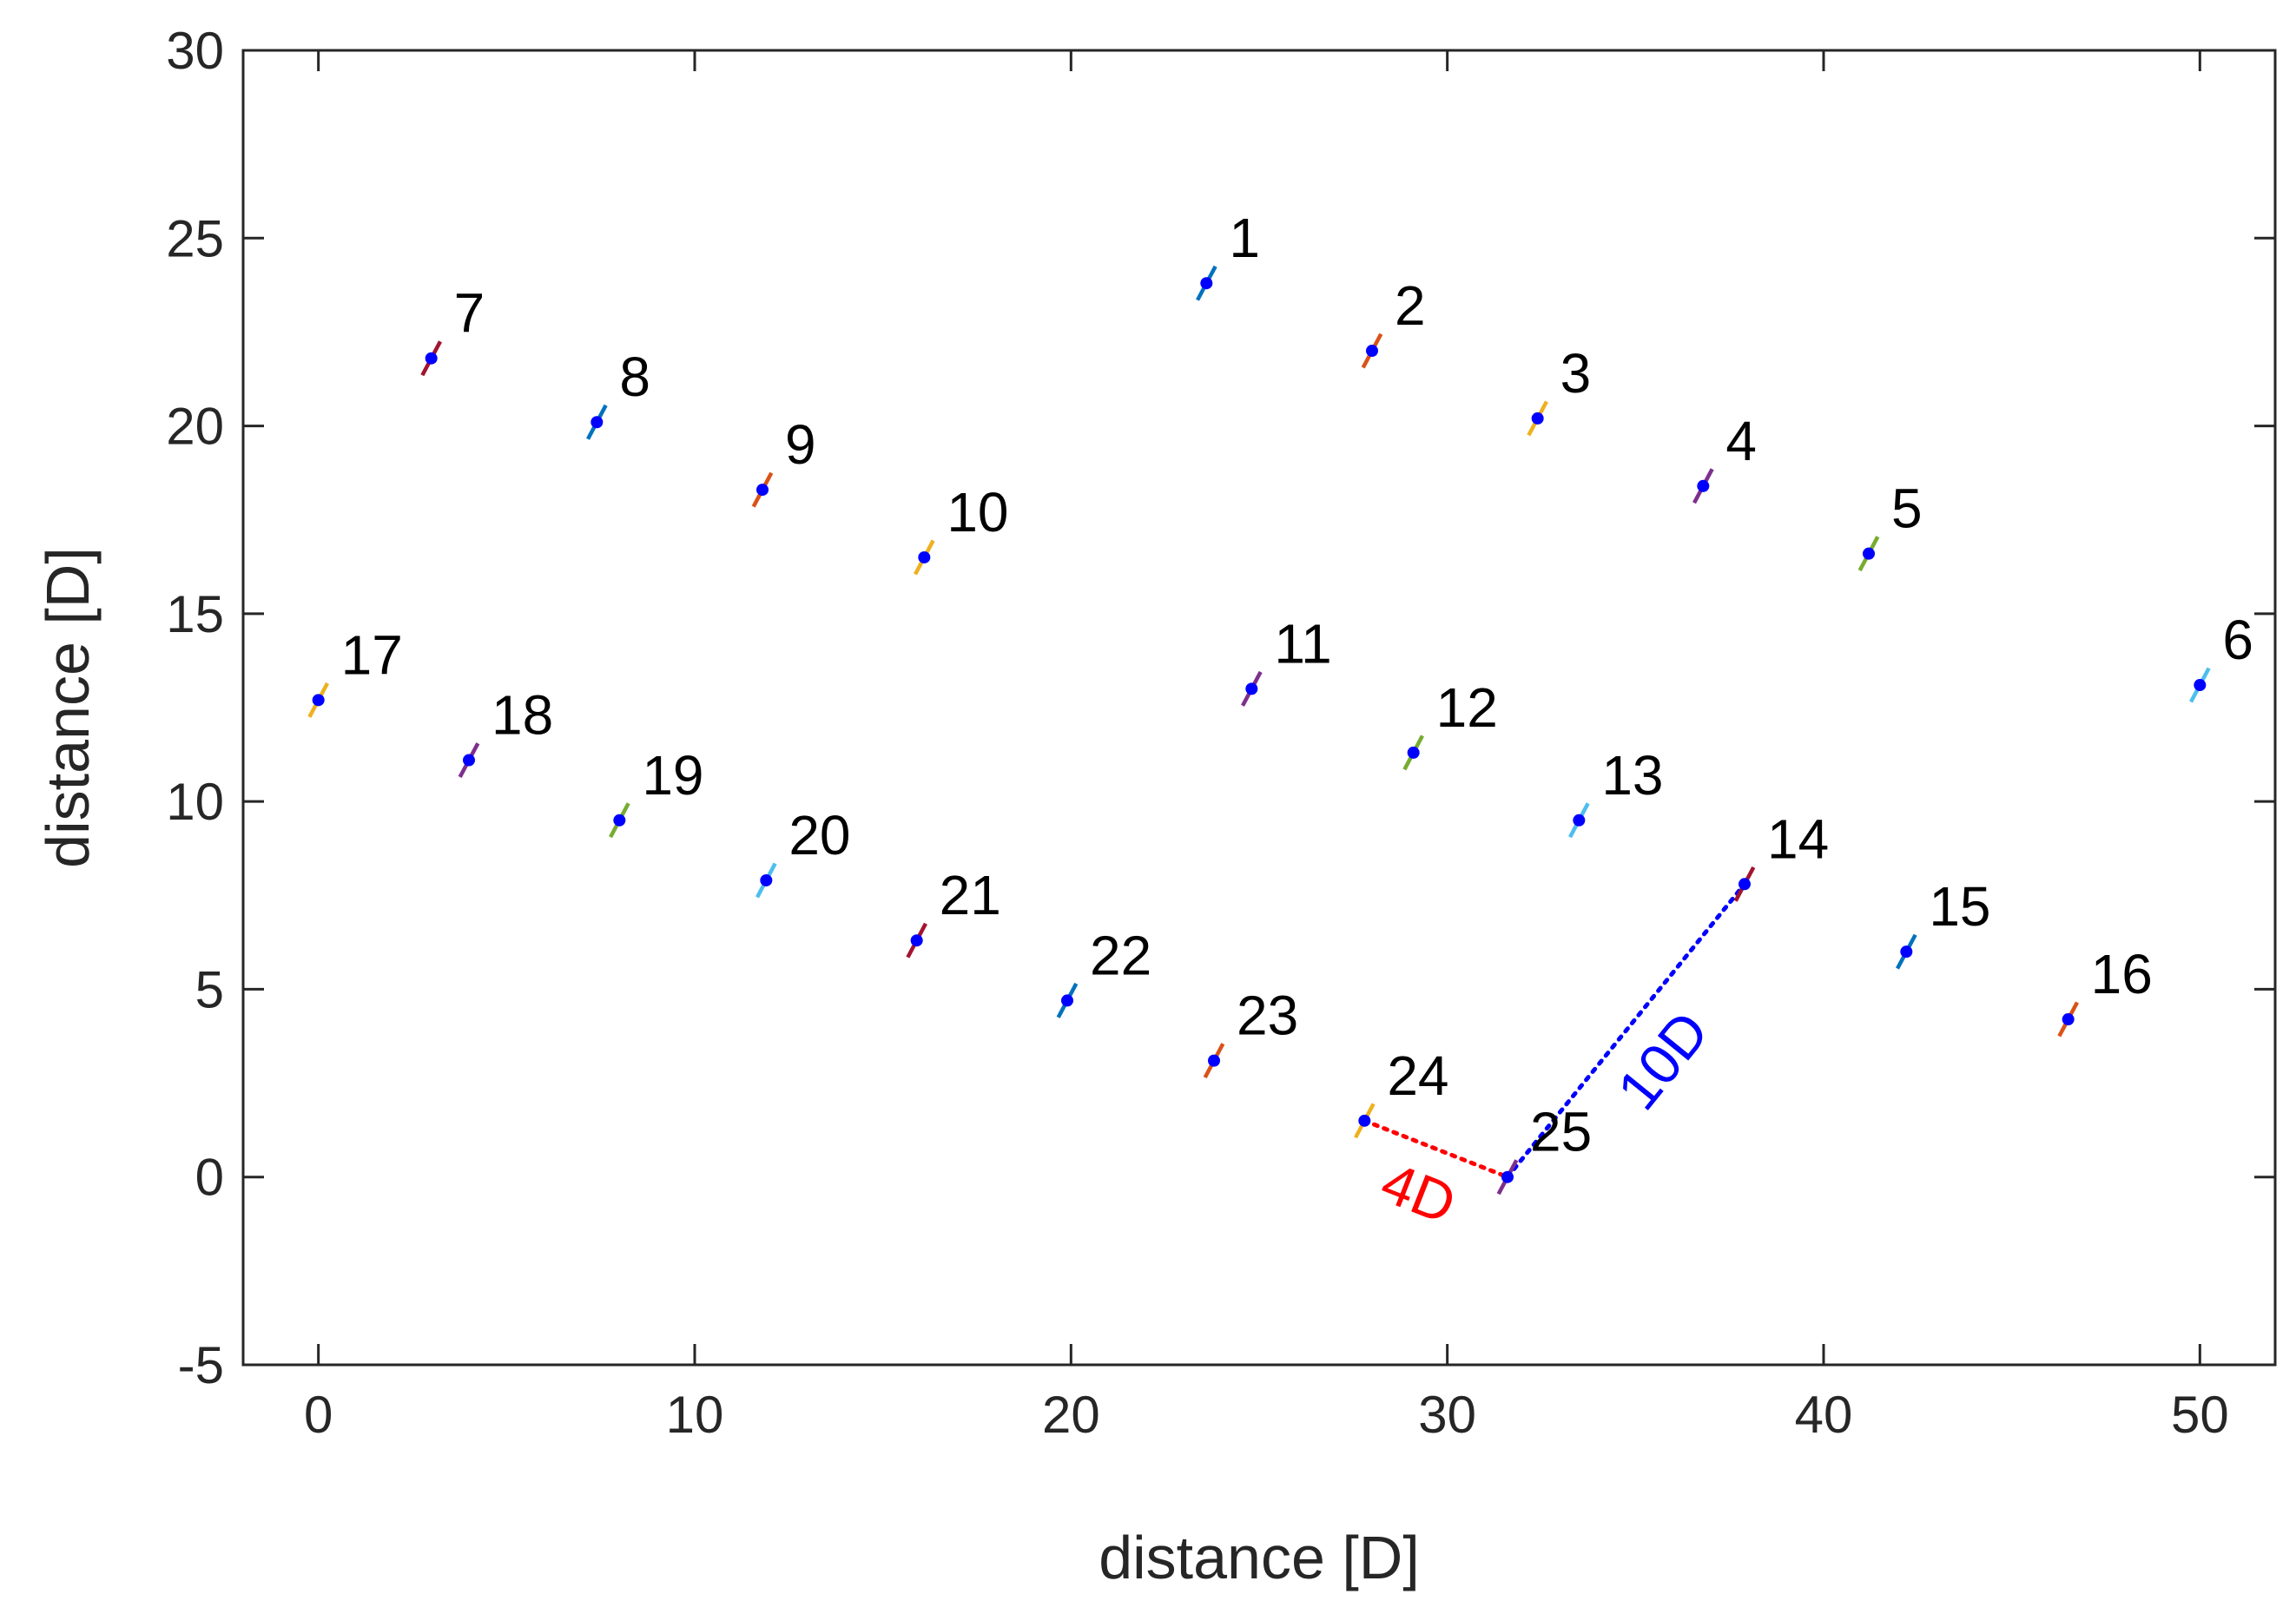  Describe the element at coordinates (1824, 1415) in the screenshot. I see `x-tick-label: 40` at that location.